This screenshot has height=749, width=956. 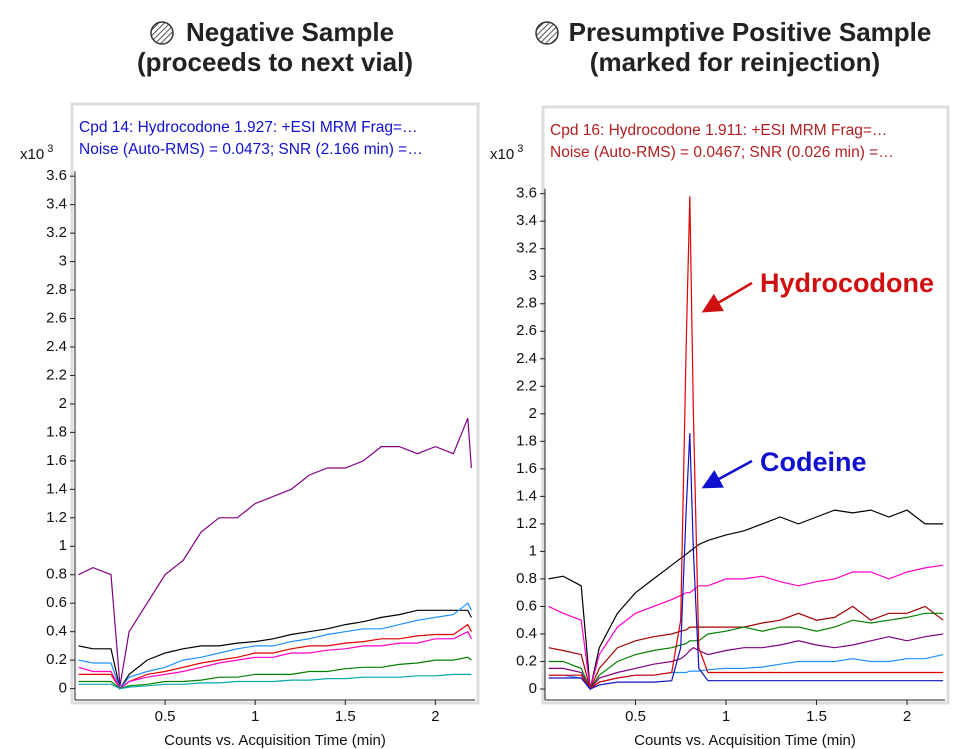 What do you see at coordinates (750, 32) in the screenshot?
I see `chart-title: Presumptive Positive Sample` at bounding box center [750, 32].